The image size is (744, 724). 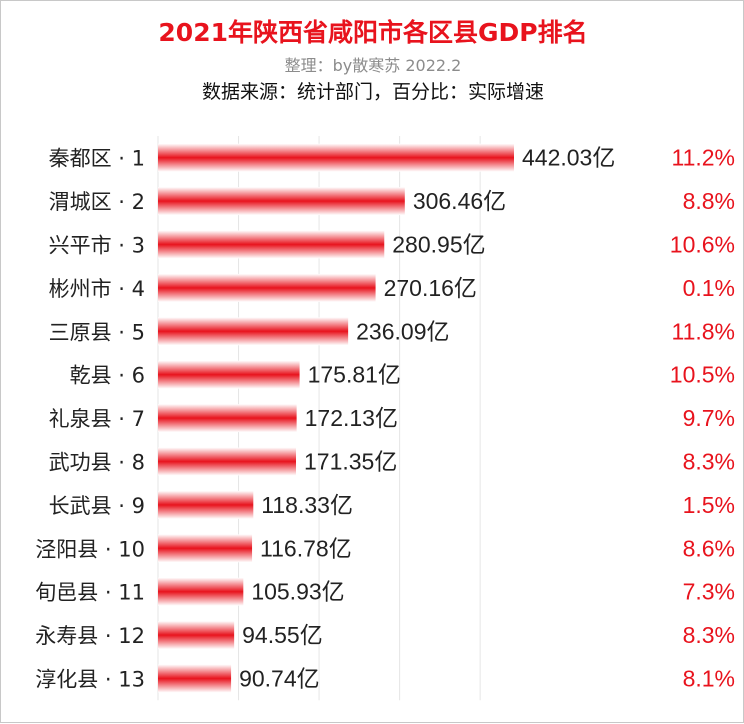 I want to click on chart-subtitle: 整理：by散寒苏 2022.2, so click(x=373, y=65).